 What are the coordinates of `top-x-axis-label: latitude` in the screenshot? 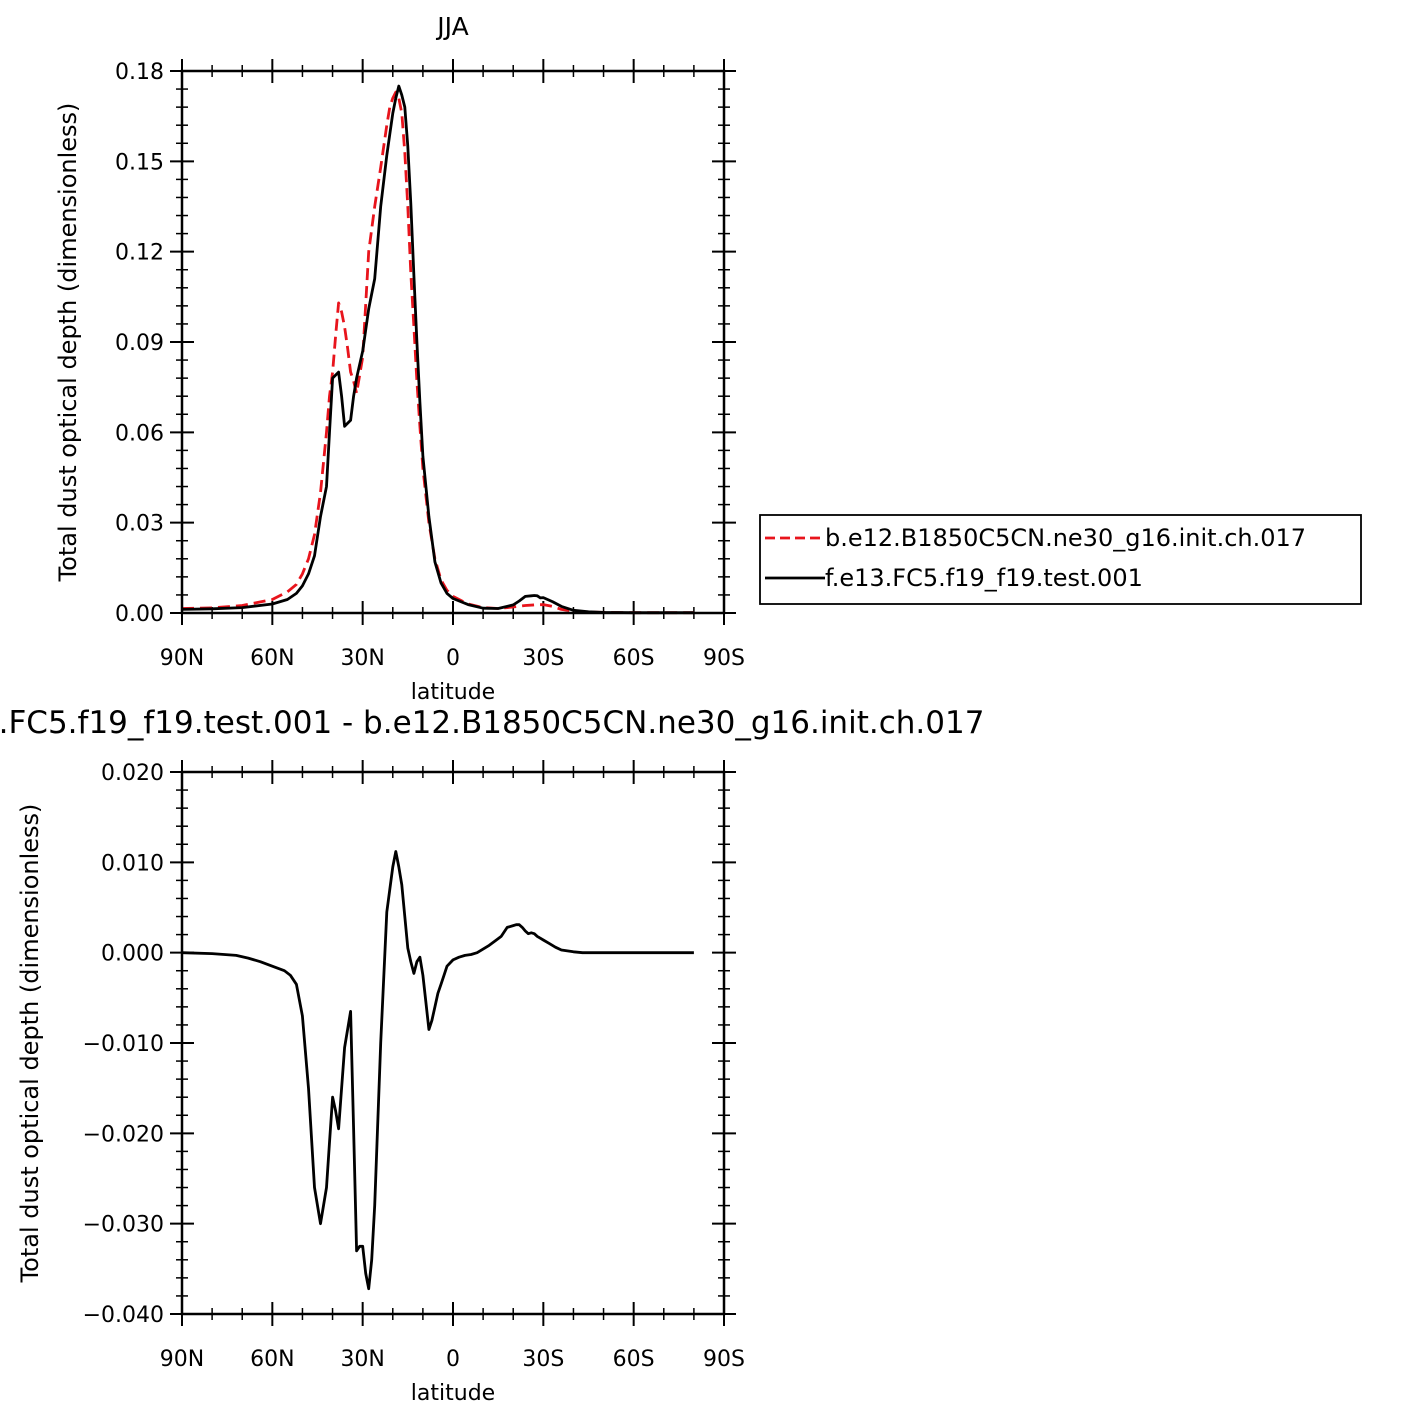 It's located at (453, 692).